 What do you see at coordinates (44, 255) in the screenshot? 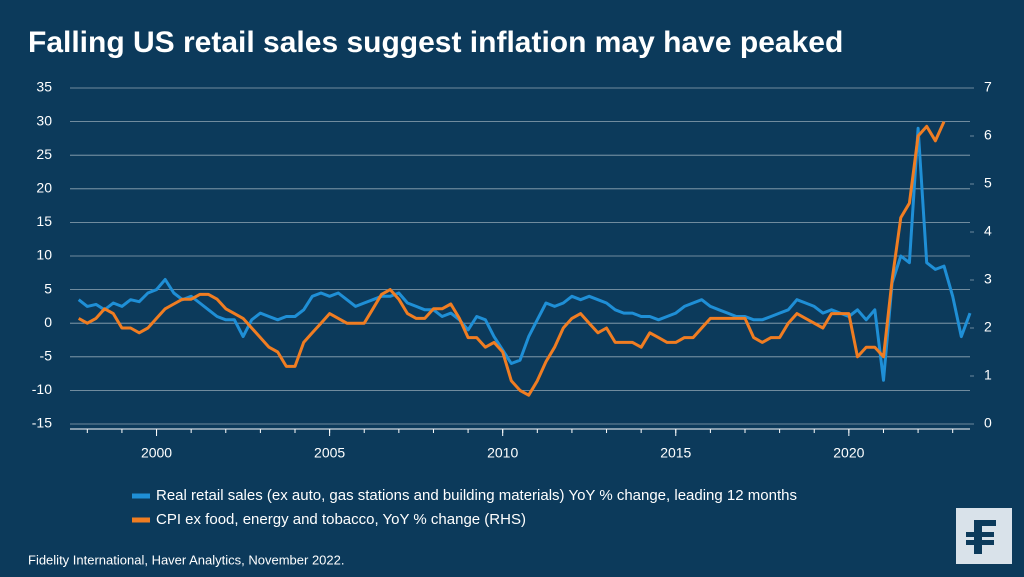
I see `y-tick-label: 10` at bounding box center [44, 255].